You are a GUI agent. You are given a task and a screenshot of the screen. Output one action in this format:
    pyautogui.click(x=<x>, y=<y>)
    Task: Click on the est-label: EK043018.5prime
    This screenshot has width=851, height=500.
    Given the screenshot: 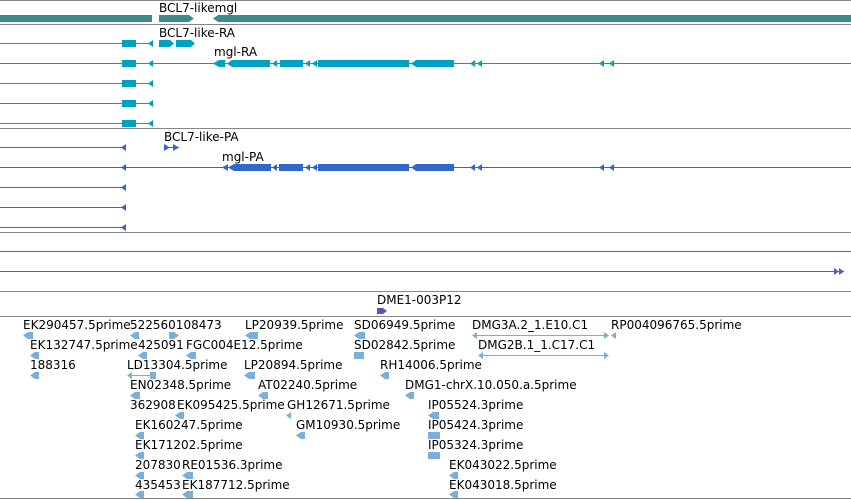 What is the action you would take?
    pyautogui.click(x=503, y=485)
    